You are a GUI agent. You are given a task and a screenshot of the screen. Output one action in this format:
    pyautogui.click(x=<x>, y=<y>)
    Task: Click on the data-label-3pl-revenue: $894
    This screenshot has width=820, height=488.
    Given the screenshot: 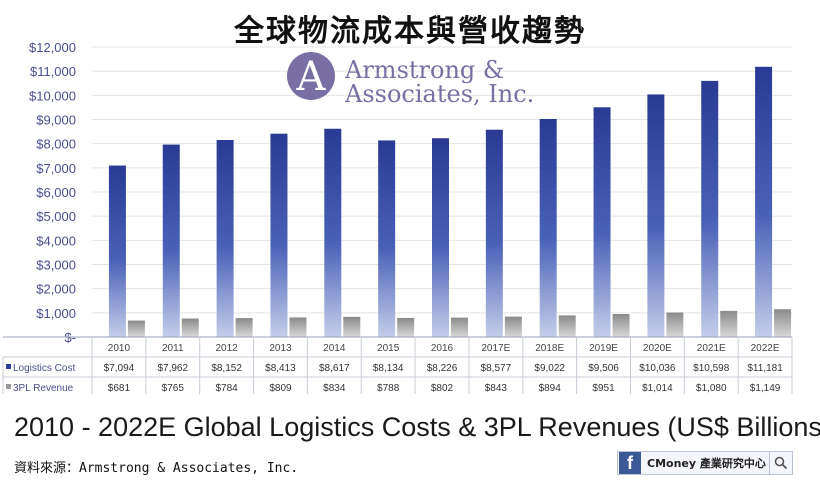 What is the action you would take?
    pyautogui.click(x=550, y=388)
    